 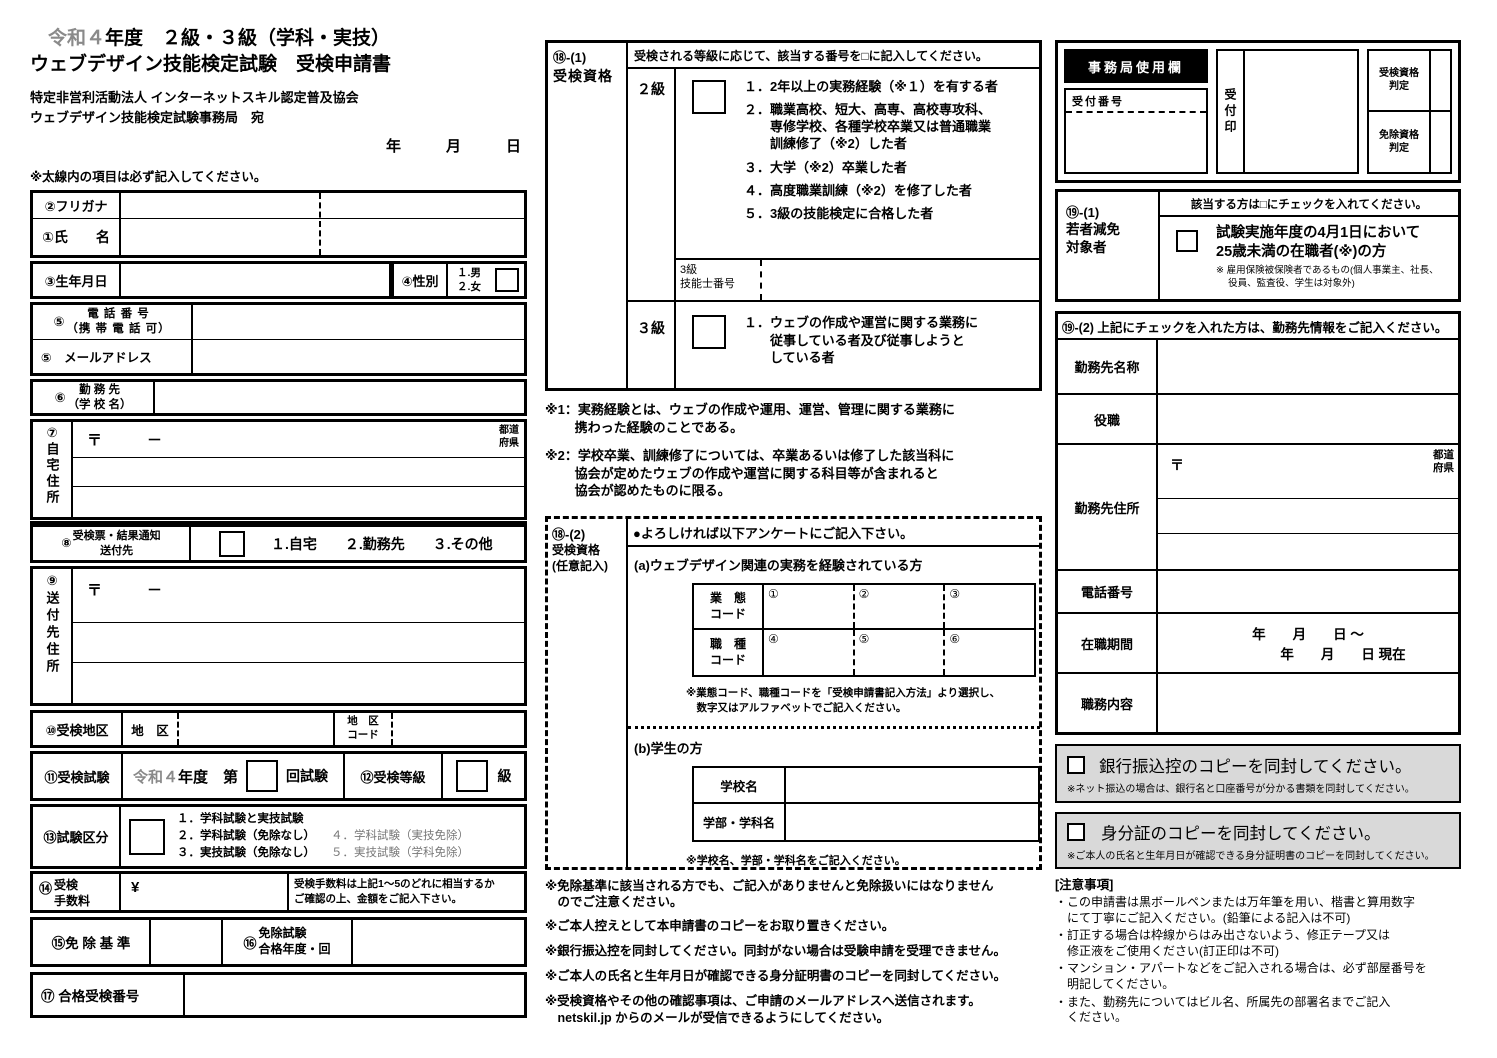 What do you see at coordinates (1108, 366) in the screenshot?
I see `employer-name-label: 勤務先名称` at bounding box center [1108, 366].